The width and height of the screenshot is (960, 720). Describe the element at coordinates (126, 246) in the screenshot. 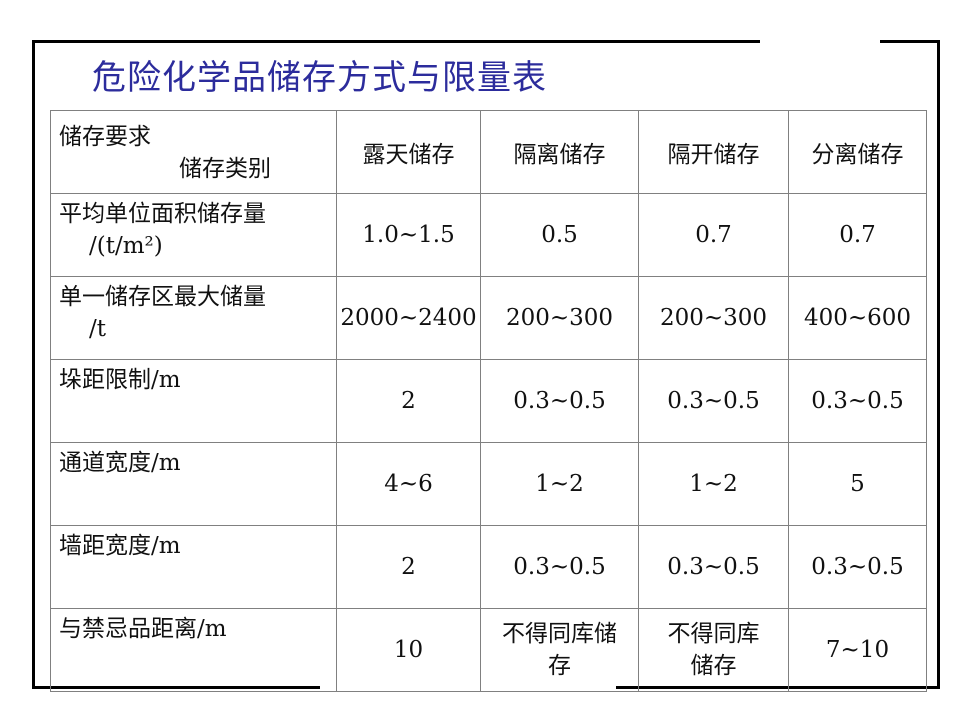

I see `row-label-line2: /(t/m²)` at that location.